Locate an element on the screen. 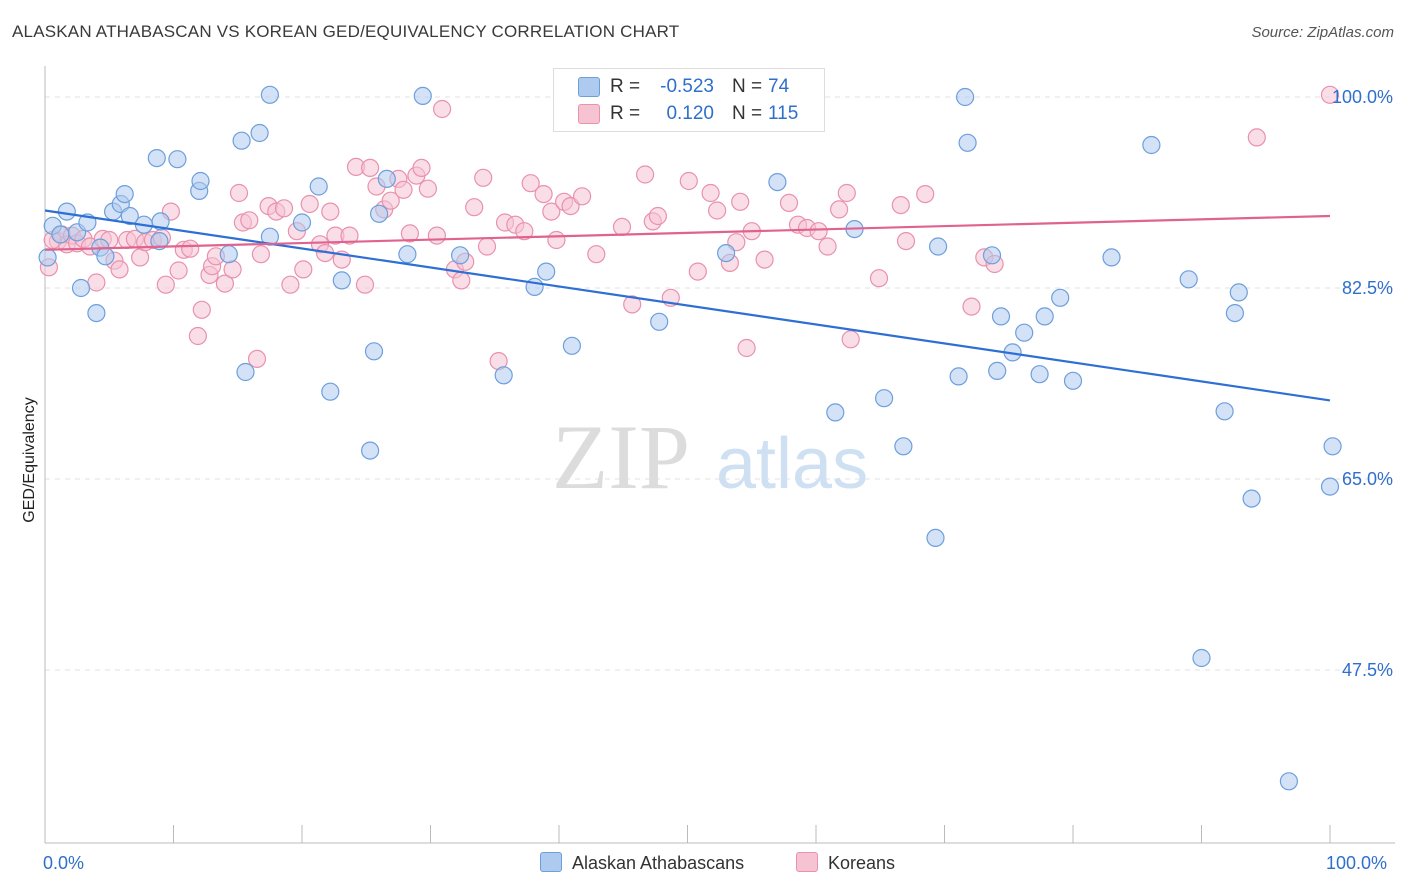 Image resolution: width=1406 pixels, height=892 pixels. watermark-atlas: atlas is located at coordinates (792, 464).